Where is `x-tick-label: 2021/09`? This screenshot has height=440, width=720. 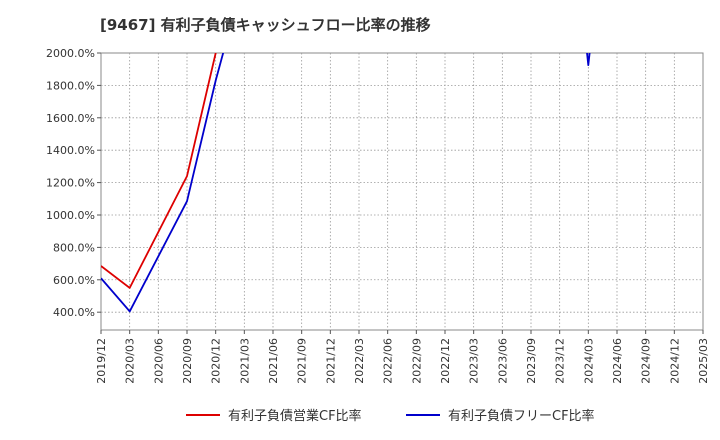
x-tick-label: 2021/09 is located at coordinates (302, 361).